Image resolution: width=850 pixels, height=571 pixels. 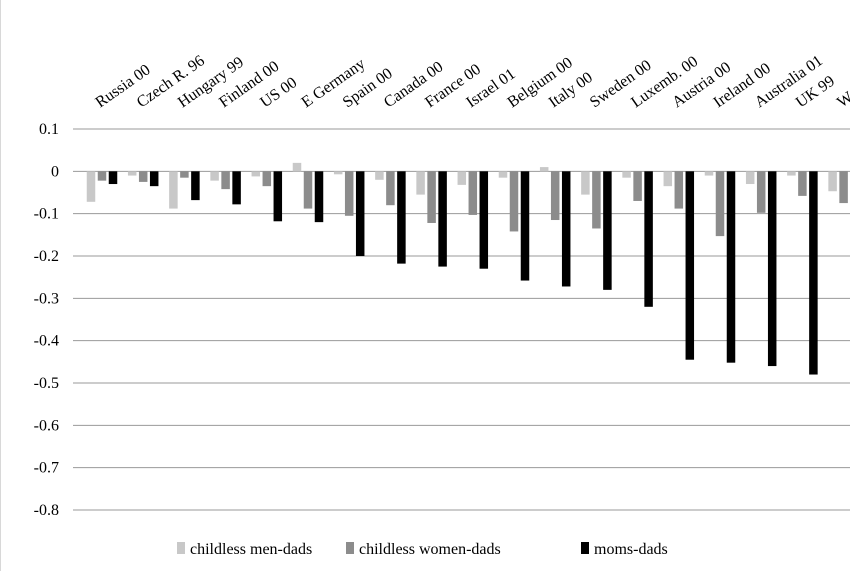 What do you see at coordinates (46, 383) in the screenshot?
I see `y-tick-label: -0.5` at bounding box center [46, 383].